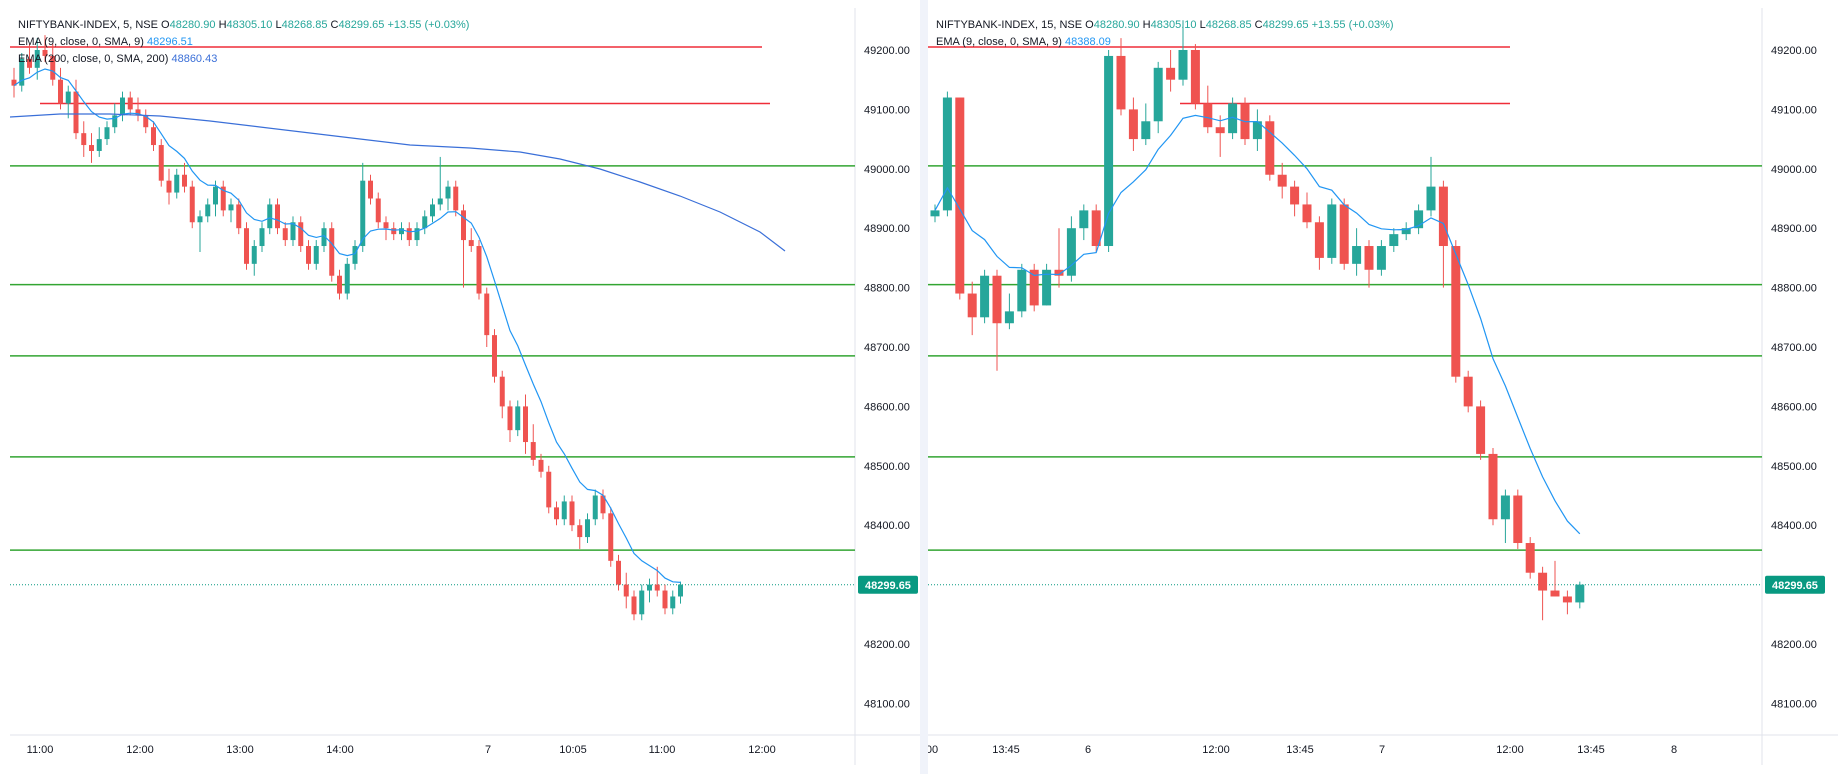  Describe the element at coordinates (397, 182) in the screenshot. I see `ema-200-line` at that location.